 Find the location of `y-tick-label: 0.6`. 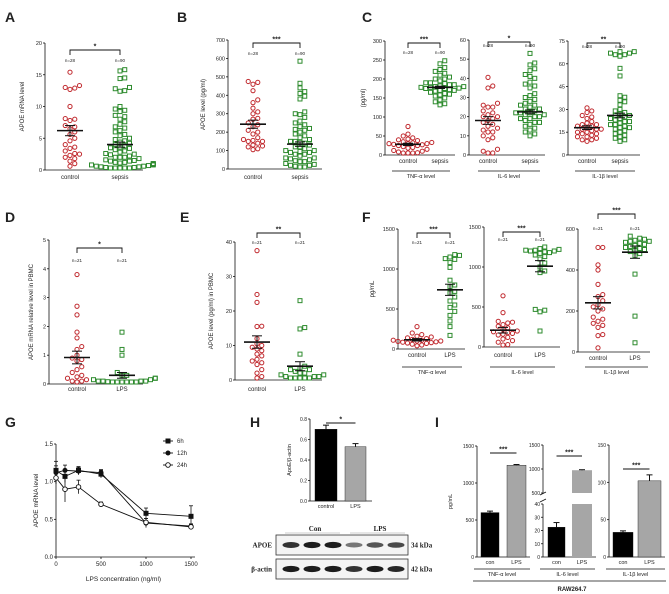

y-tick-label: 0.6 is located at coordinates (303, 441).